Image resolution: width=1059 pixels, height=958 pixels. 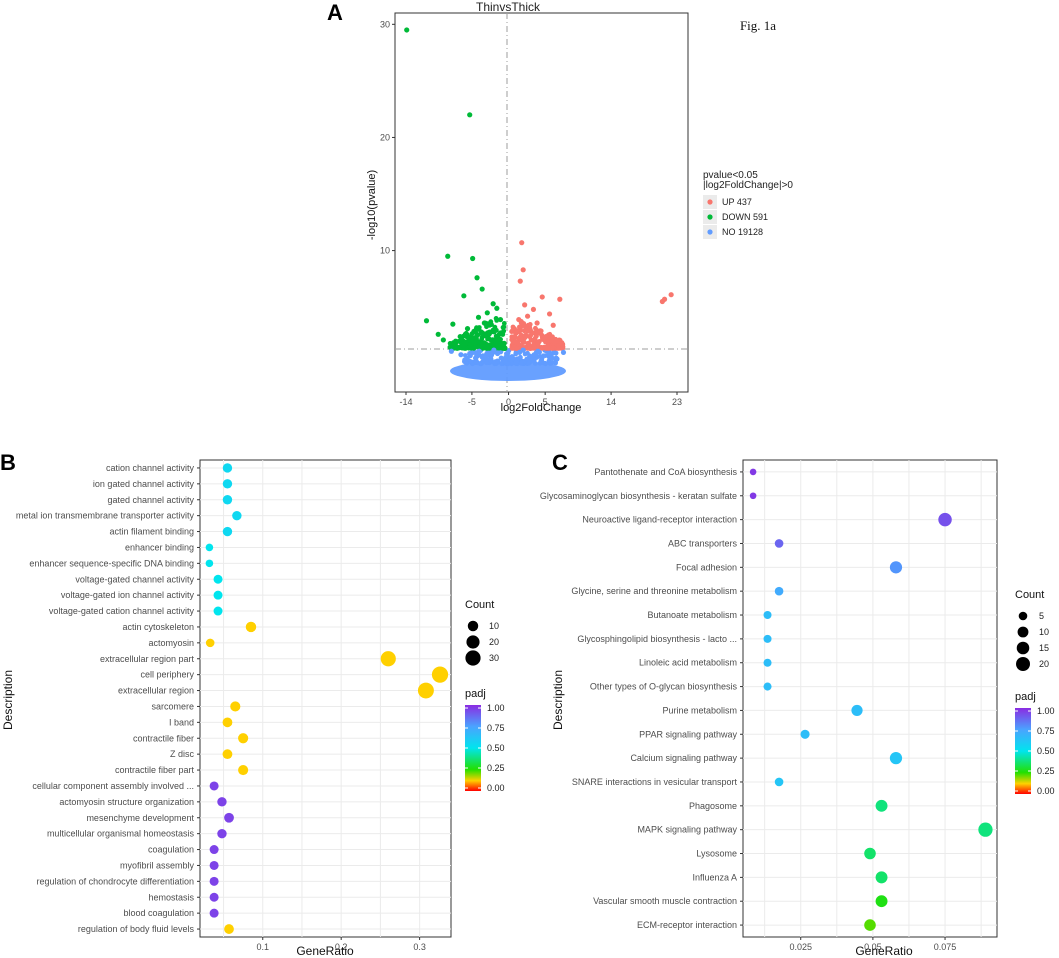 What do you see at coordinates (872, 944) in the screenshot?
I see `kegg-x-ticks: 0.025 0.05 0.075` at bounding box center [872, 944].